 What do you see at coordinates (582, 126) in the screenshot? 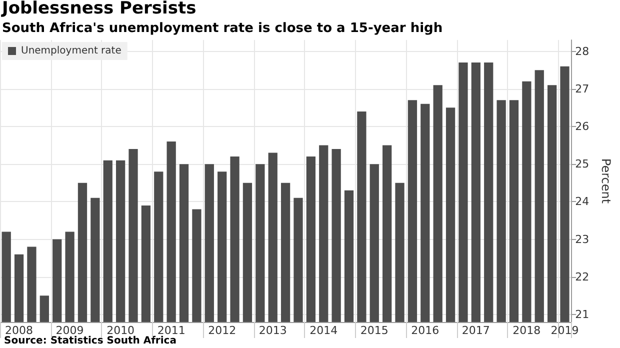
I see `y-tick-label: 26` at bounding box center [582, 126].